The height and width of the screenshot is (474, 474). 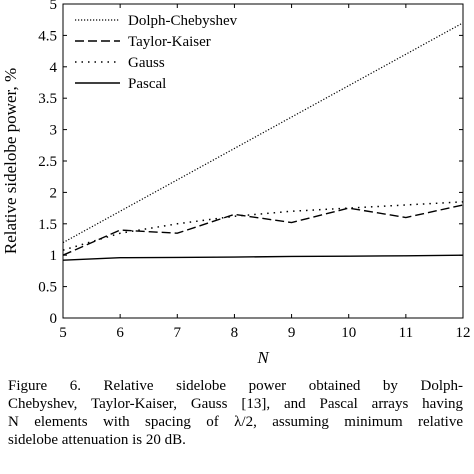 I want to click on series-line-taylor-kaiser, so click(x=263, y=230).